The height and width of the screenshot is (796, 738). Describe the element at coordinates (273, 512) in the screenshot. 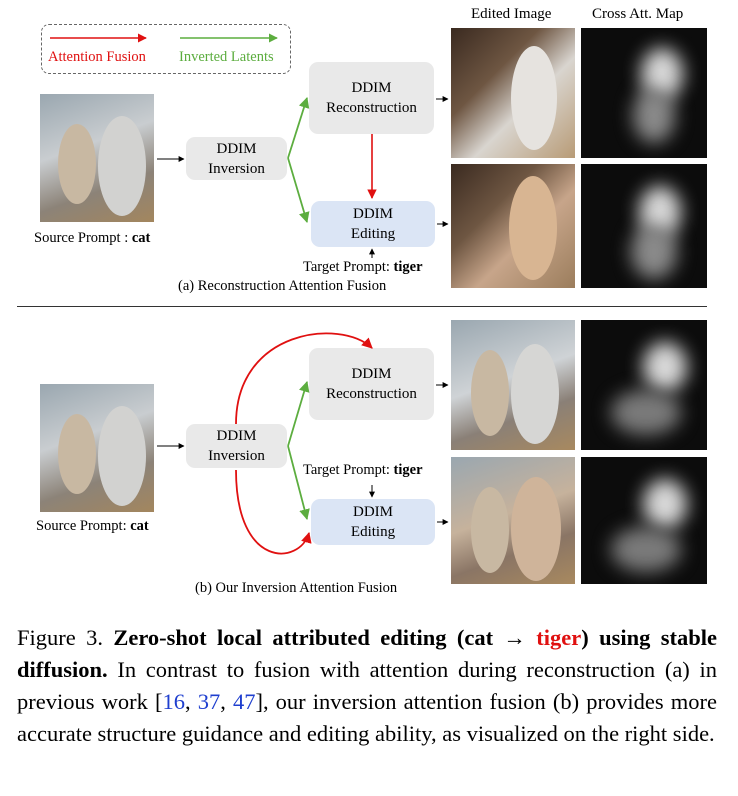

I see `arrow-inversion-to-edit-attention-b` at that location.